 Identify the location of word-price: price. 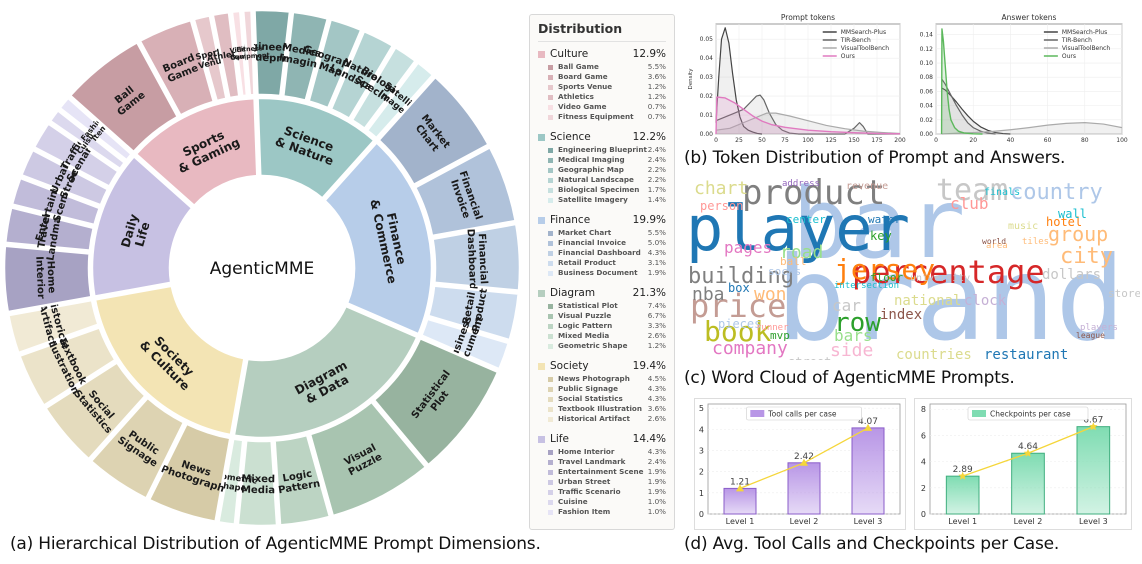
(738, 306).